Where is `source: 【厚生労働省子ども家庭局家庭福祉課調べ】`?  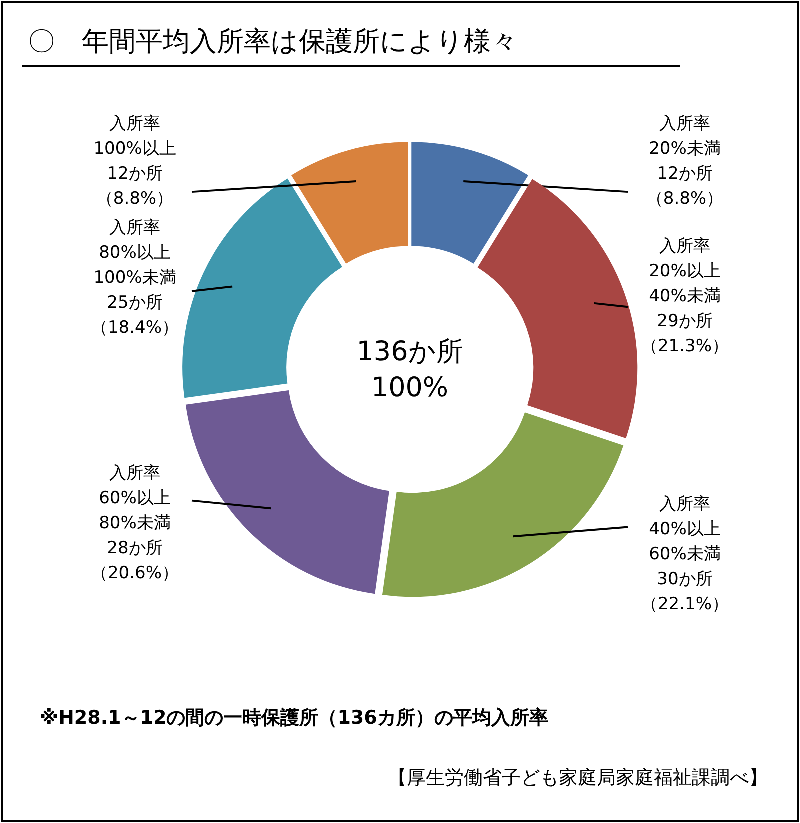 source: 【厚生労働省子ども家庭局家庭福祉課調べ】 is located at coordinates (578, 778).